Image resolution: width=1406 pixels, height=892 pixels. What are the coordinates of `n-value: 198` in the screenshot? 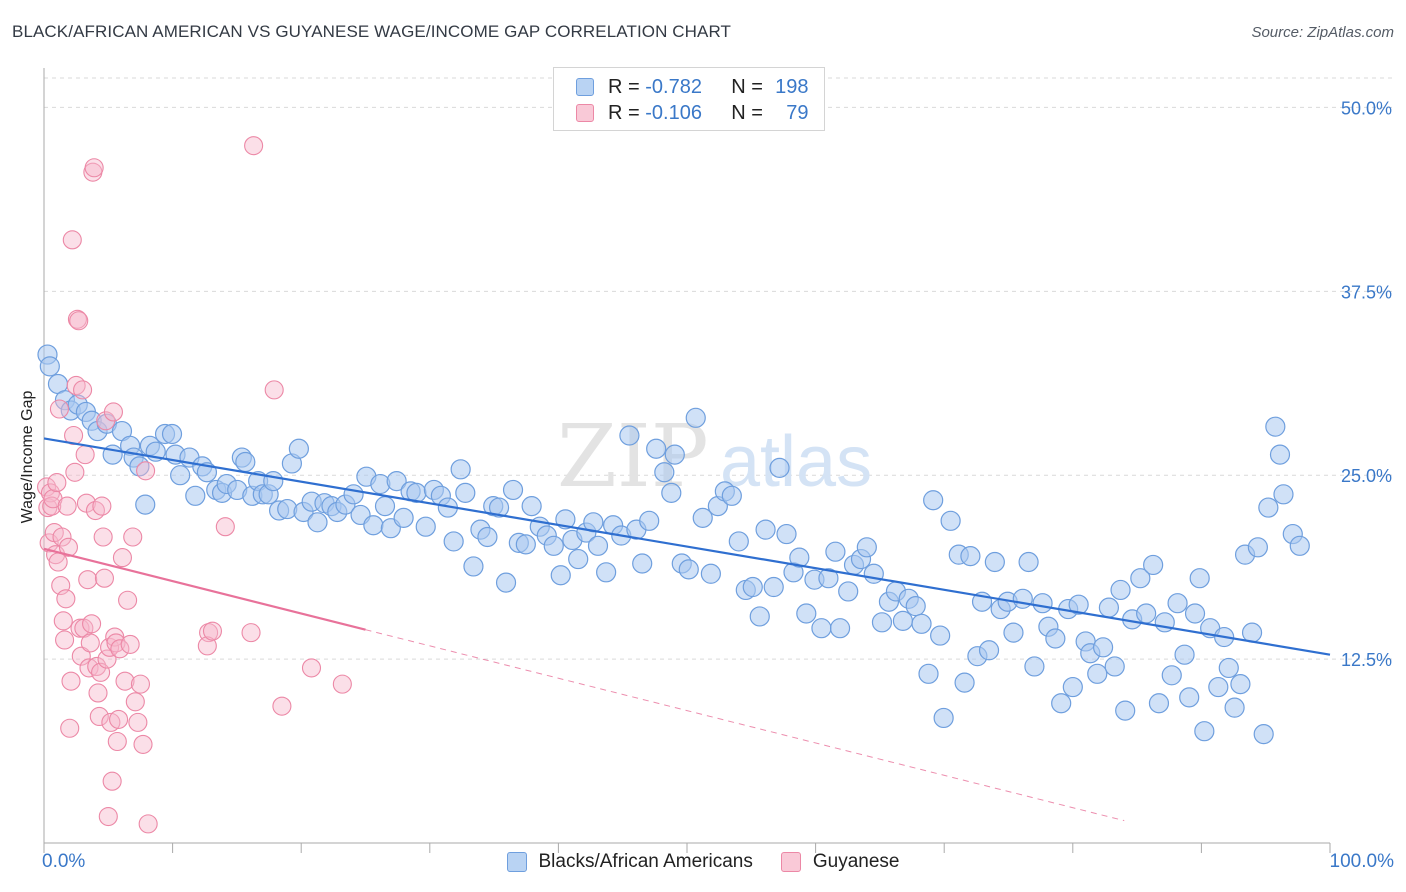 It's located at (792, 86).